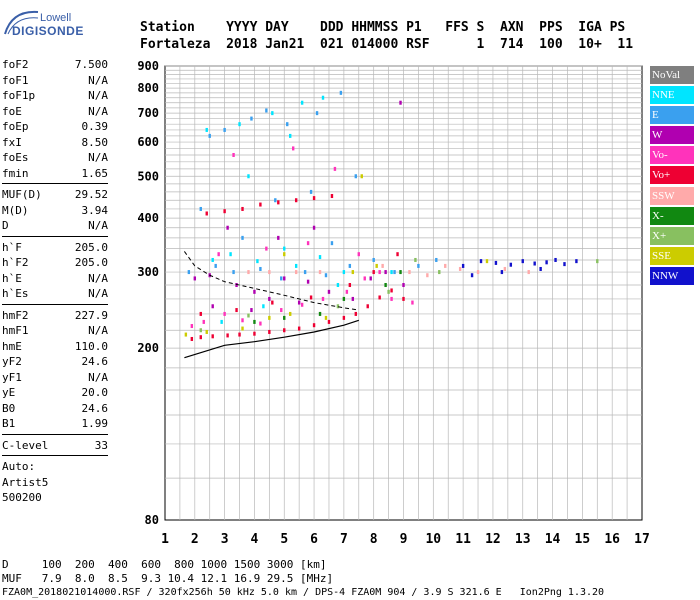  I want to click on param-label: foF2, so click(15, 64).